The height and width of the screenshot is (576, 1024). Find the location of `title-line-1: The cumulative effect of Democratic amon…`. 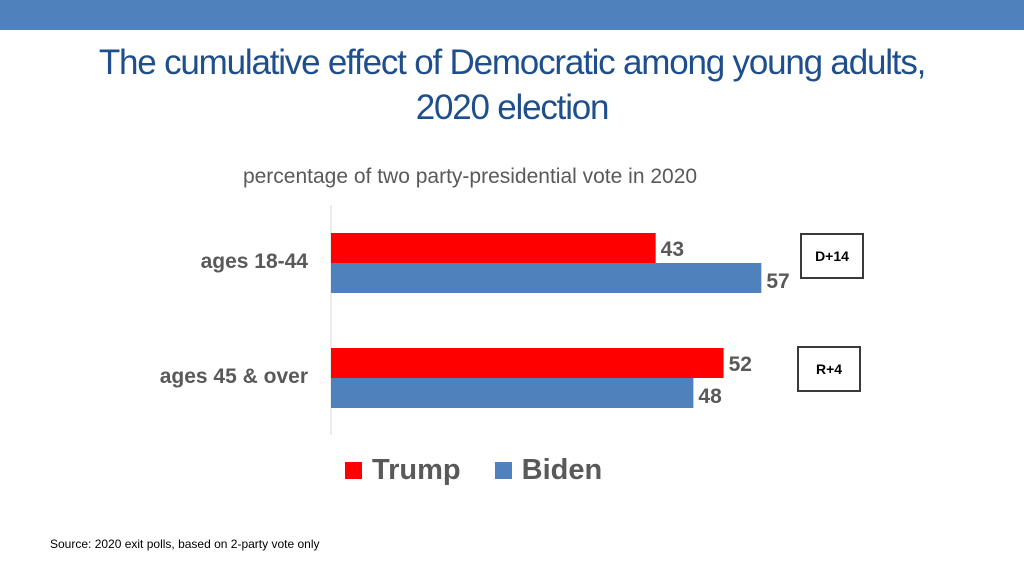

title-line-1: The cumulative effect of Democratic amon… is located at coordinates (512, 62).